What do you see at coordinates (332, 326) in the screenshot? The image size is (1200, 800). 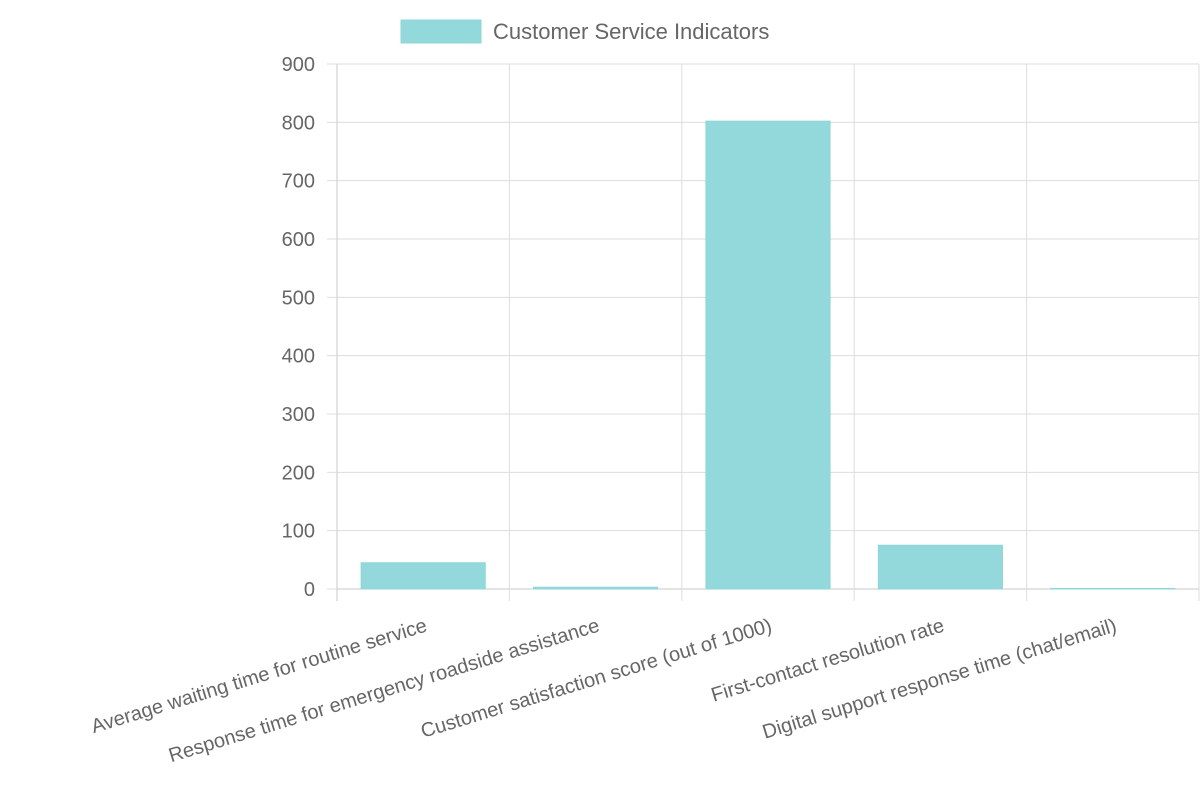 I see `axes` at bounding box center [332, 326].